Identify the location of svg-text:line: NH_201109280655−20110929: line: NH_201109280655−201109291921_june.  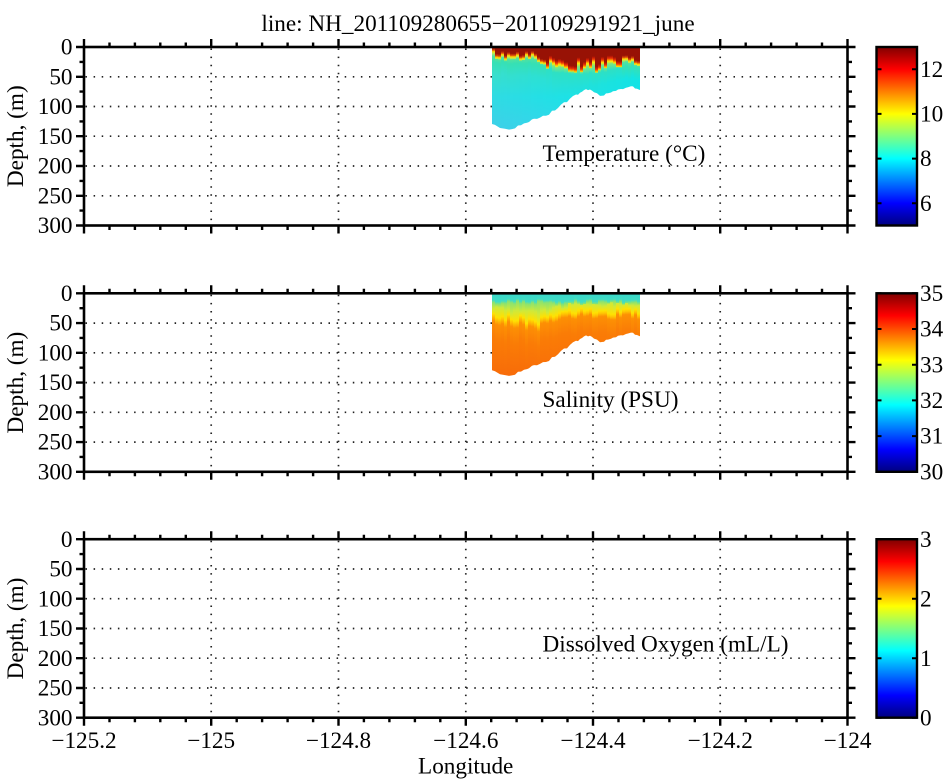
(477, 24).